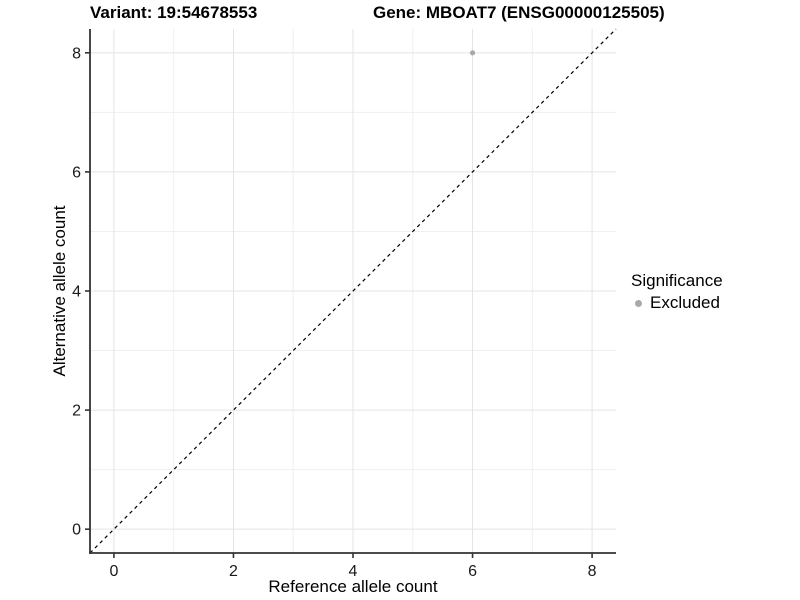 The height and width of the screenshot is (600, 800). What do you see at coordinates (685, 302) in the screenshot?
I see `legend-item-label: Excluded` at bounding box center [685, 302].